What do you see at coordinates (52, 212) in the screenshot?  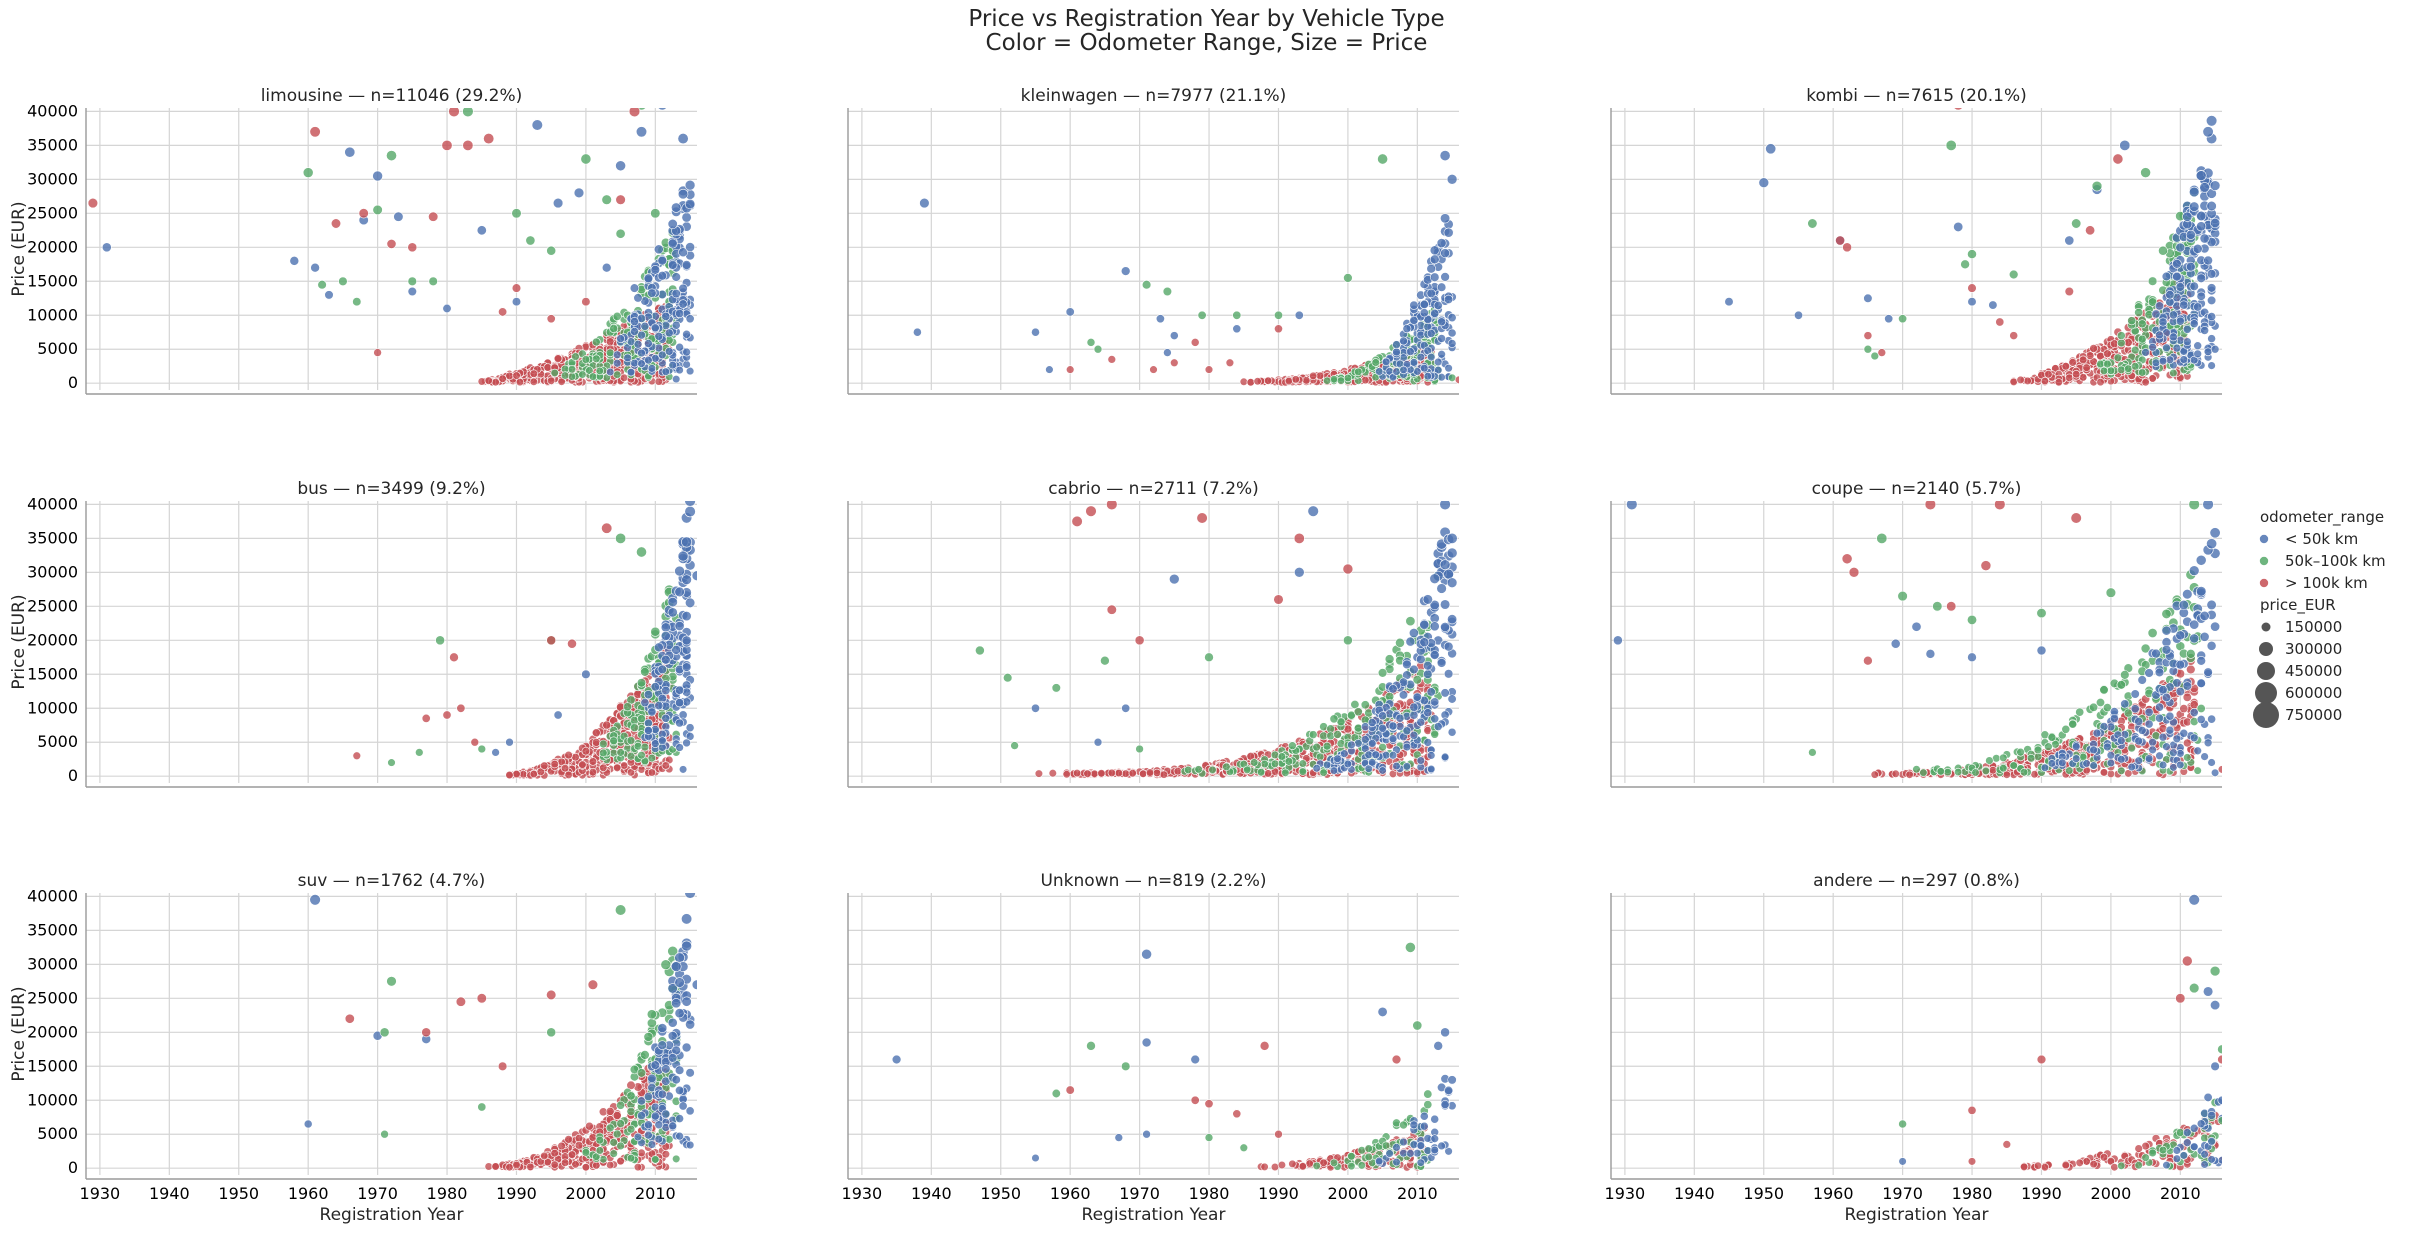 I see `y-tick-label: 25000` at bounding box center [52, 212].